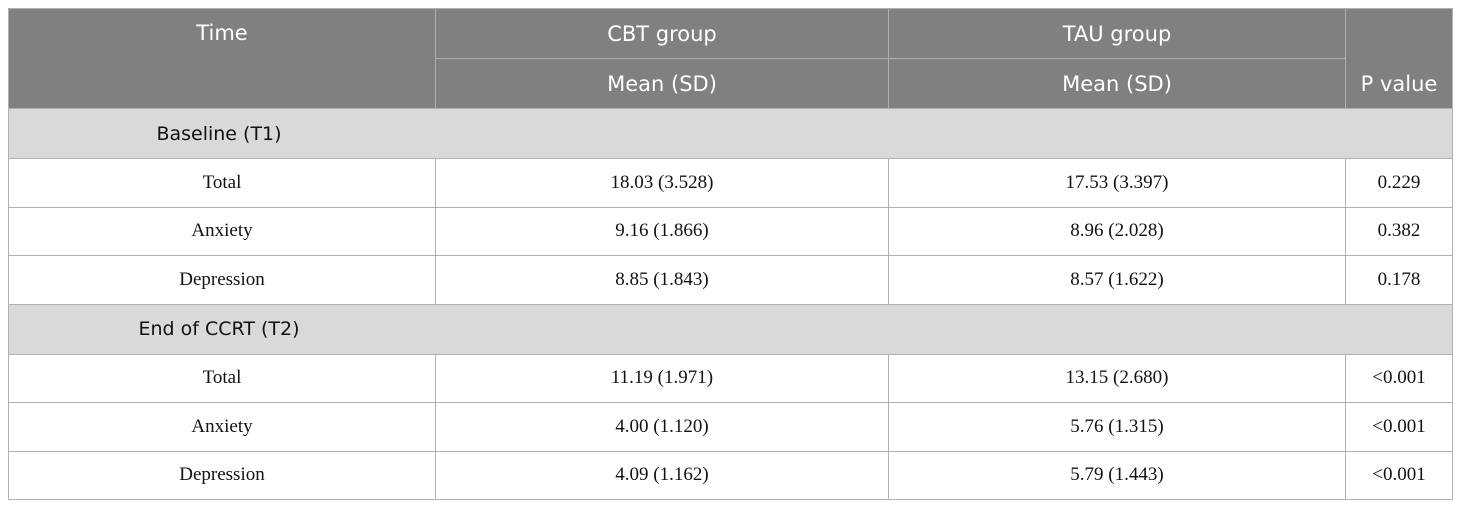 This screenshot has height=506, width=1460. What do you see at coordinates (1117, 33) in the screenshot?
I see `header-cell: TAU group` at bounding box center [1117, 33].